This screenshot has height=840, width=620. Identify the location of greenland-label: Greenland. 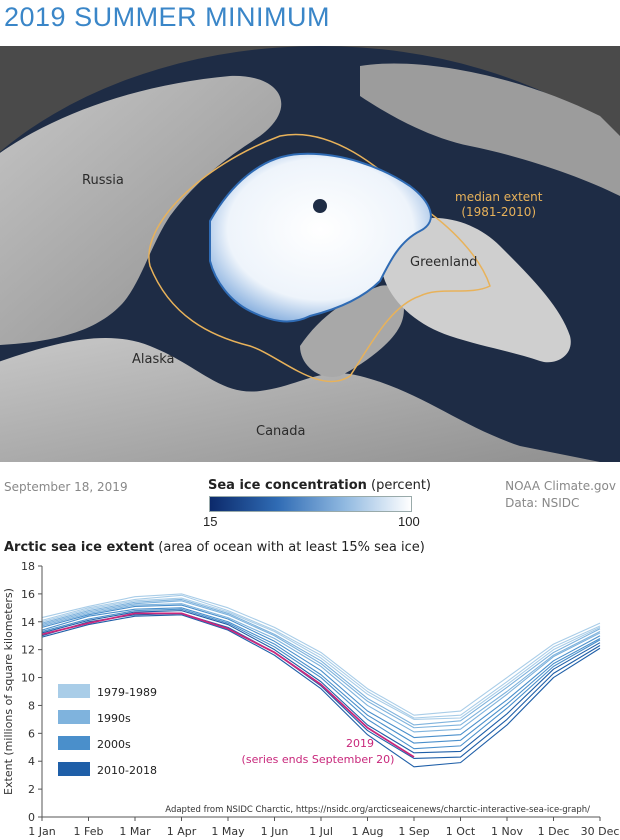
(444, 262).